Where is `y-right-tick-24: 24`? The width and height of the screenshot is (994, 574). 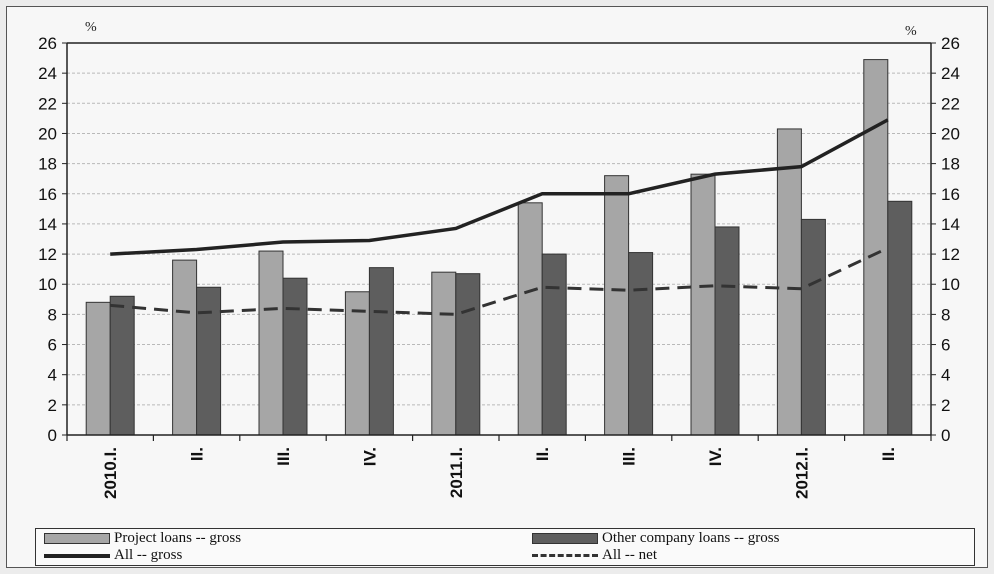 y-right-tick-24: 24 is located at coordinates (950, 73).